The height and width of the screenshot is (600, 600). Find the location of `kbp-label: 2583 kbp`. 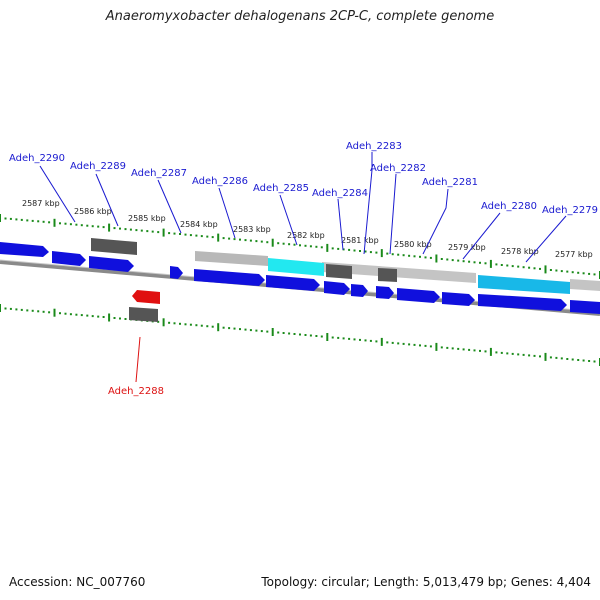

kbp-label: 2583 kbp is located at coordinates (252, 229).